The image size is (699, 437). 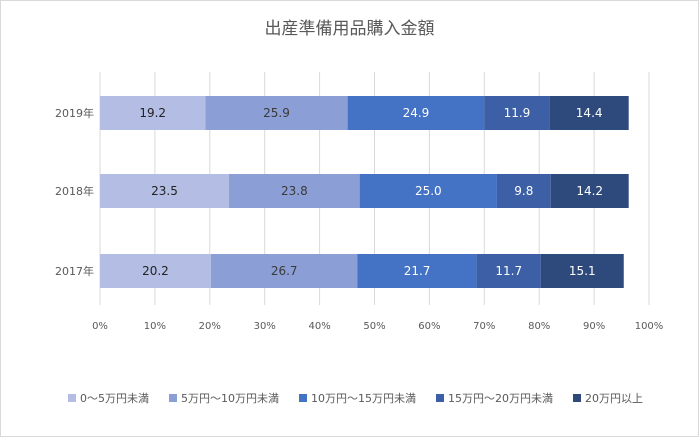 I want to click on category-label: 2019年, so click(x=74, y=113).